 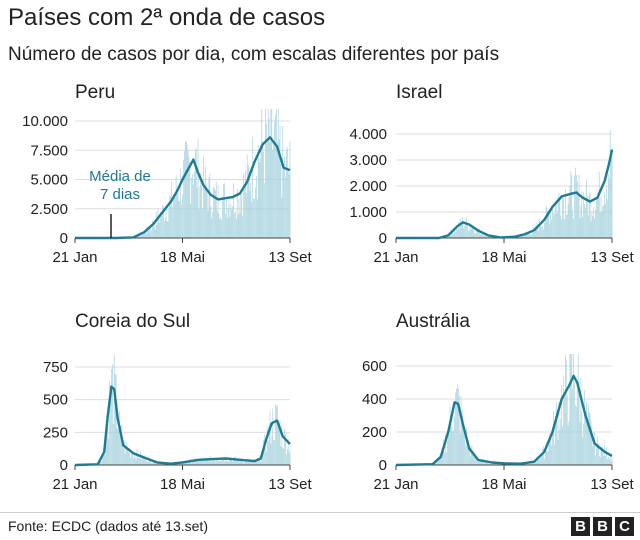 I want to click on bbc-logo: B B C, so click(x=602, y=526).